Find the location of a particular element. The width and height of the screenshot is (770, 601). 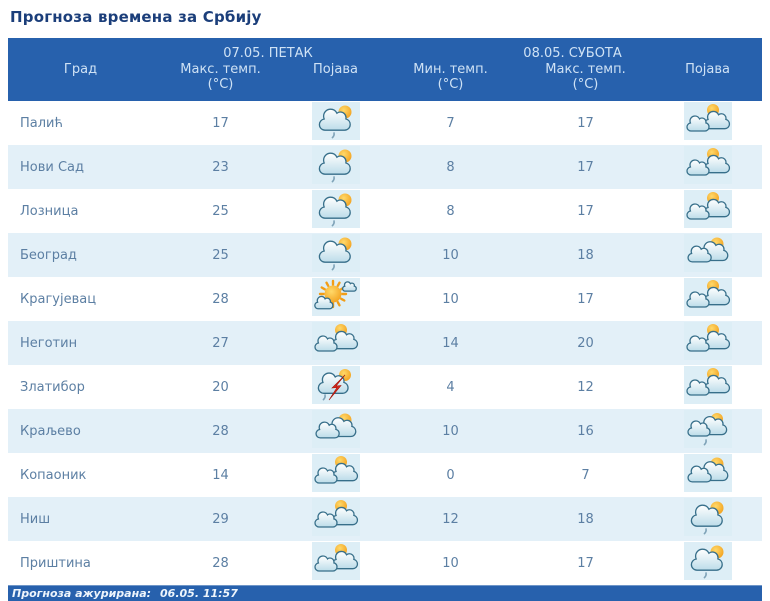

sat-max-temp-cell: 20 is located at coordinates (585, 343).